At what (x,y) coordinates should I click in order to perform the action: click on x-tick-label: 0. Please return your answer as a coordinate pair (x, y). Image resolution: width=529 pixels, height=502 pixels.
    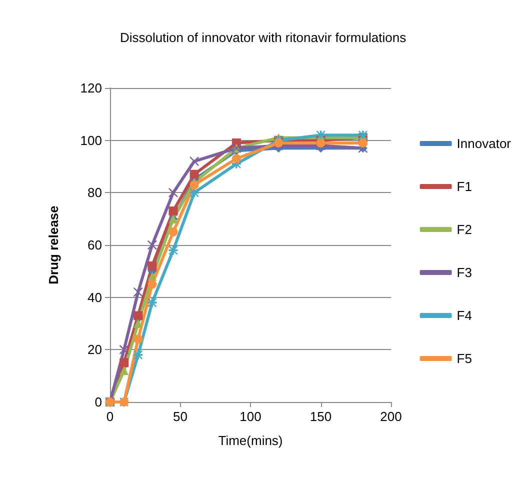
    Looking at the image, I should click on (110, 416).